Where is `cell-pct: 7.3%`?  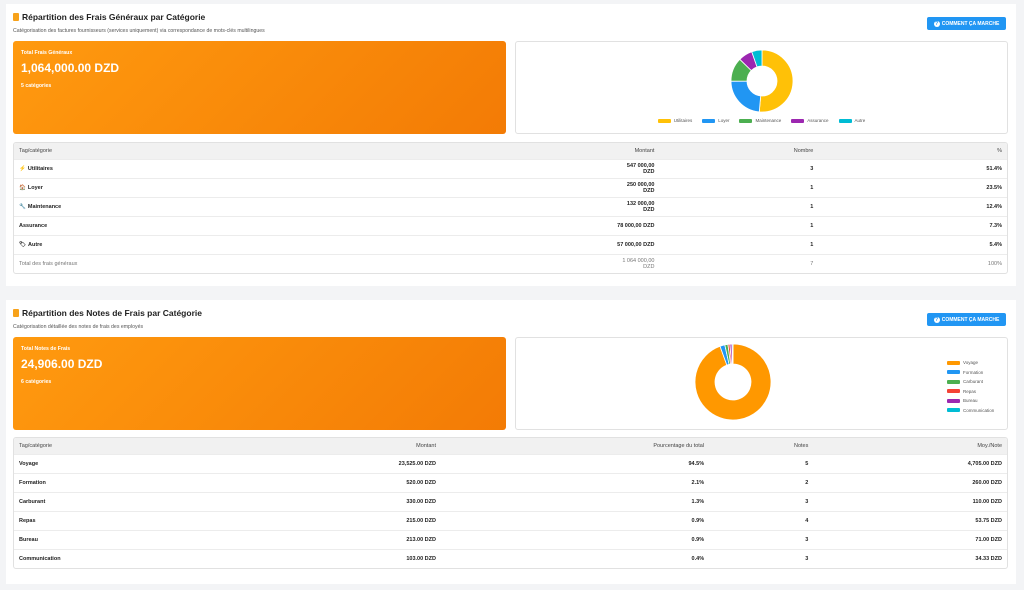 cell-pct: 7.3% is located at coordinates (912, 225).